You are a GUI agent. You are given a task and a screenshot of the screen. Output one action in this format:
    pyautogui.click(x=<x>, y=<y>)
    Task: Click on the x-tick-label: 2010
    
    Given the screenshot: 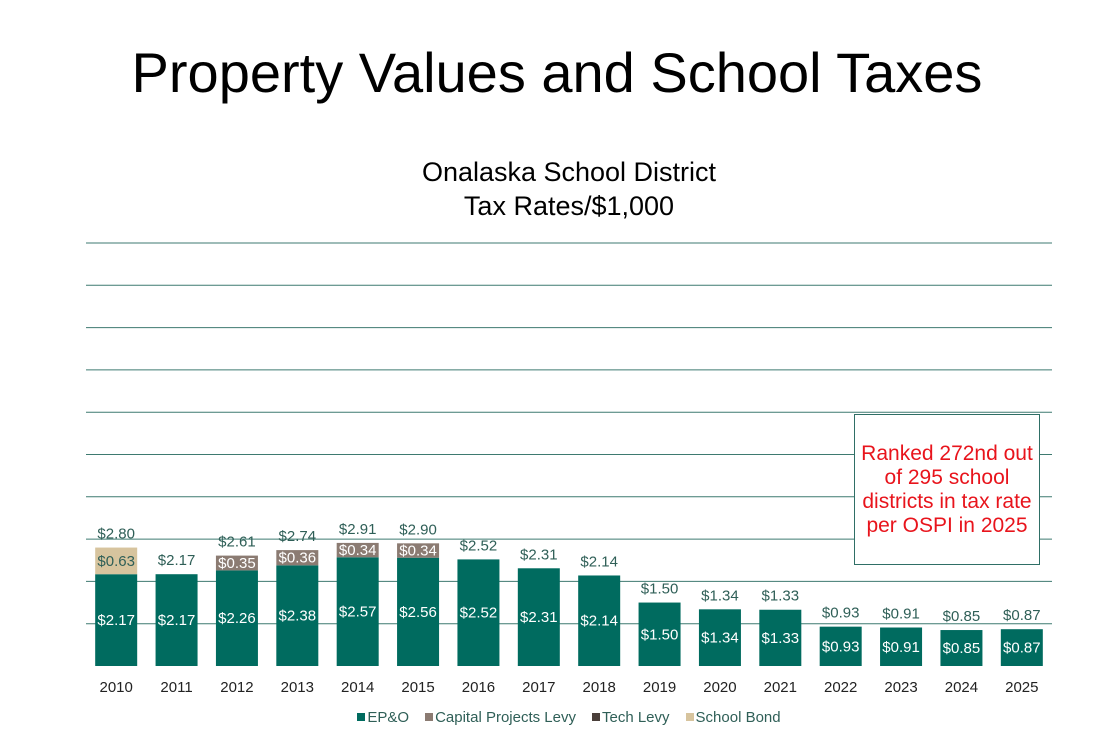 What is the action you would take?
    pyautogui.click(x=116, y=687)
    